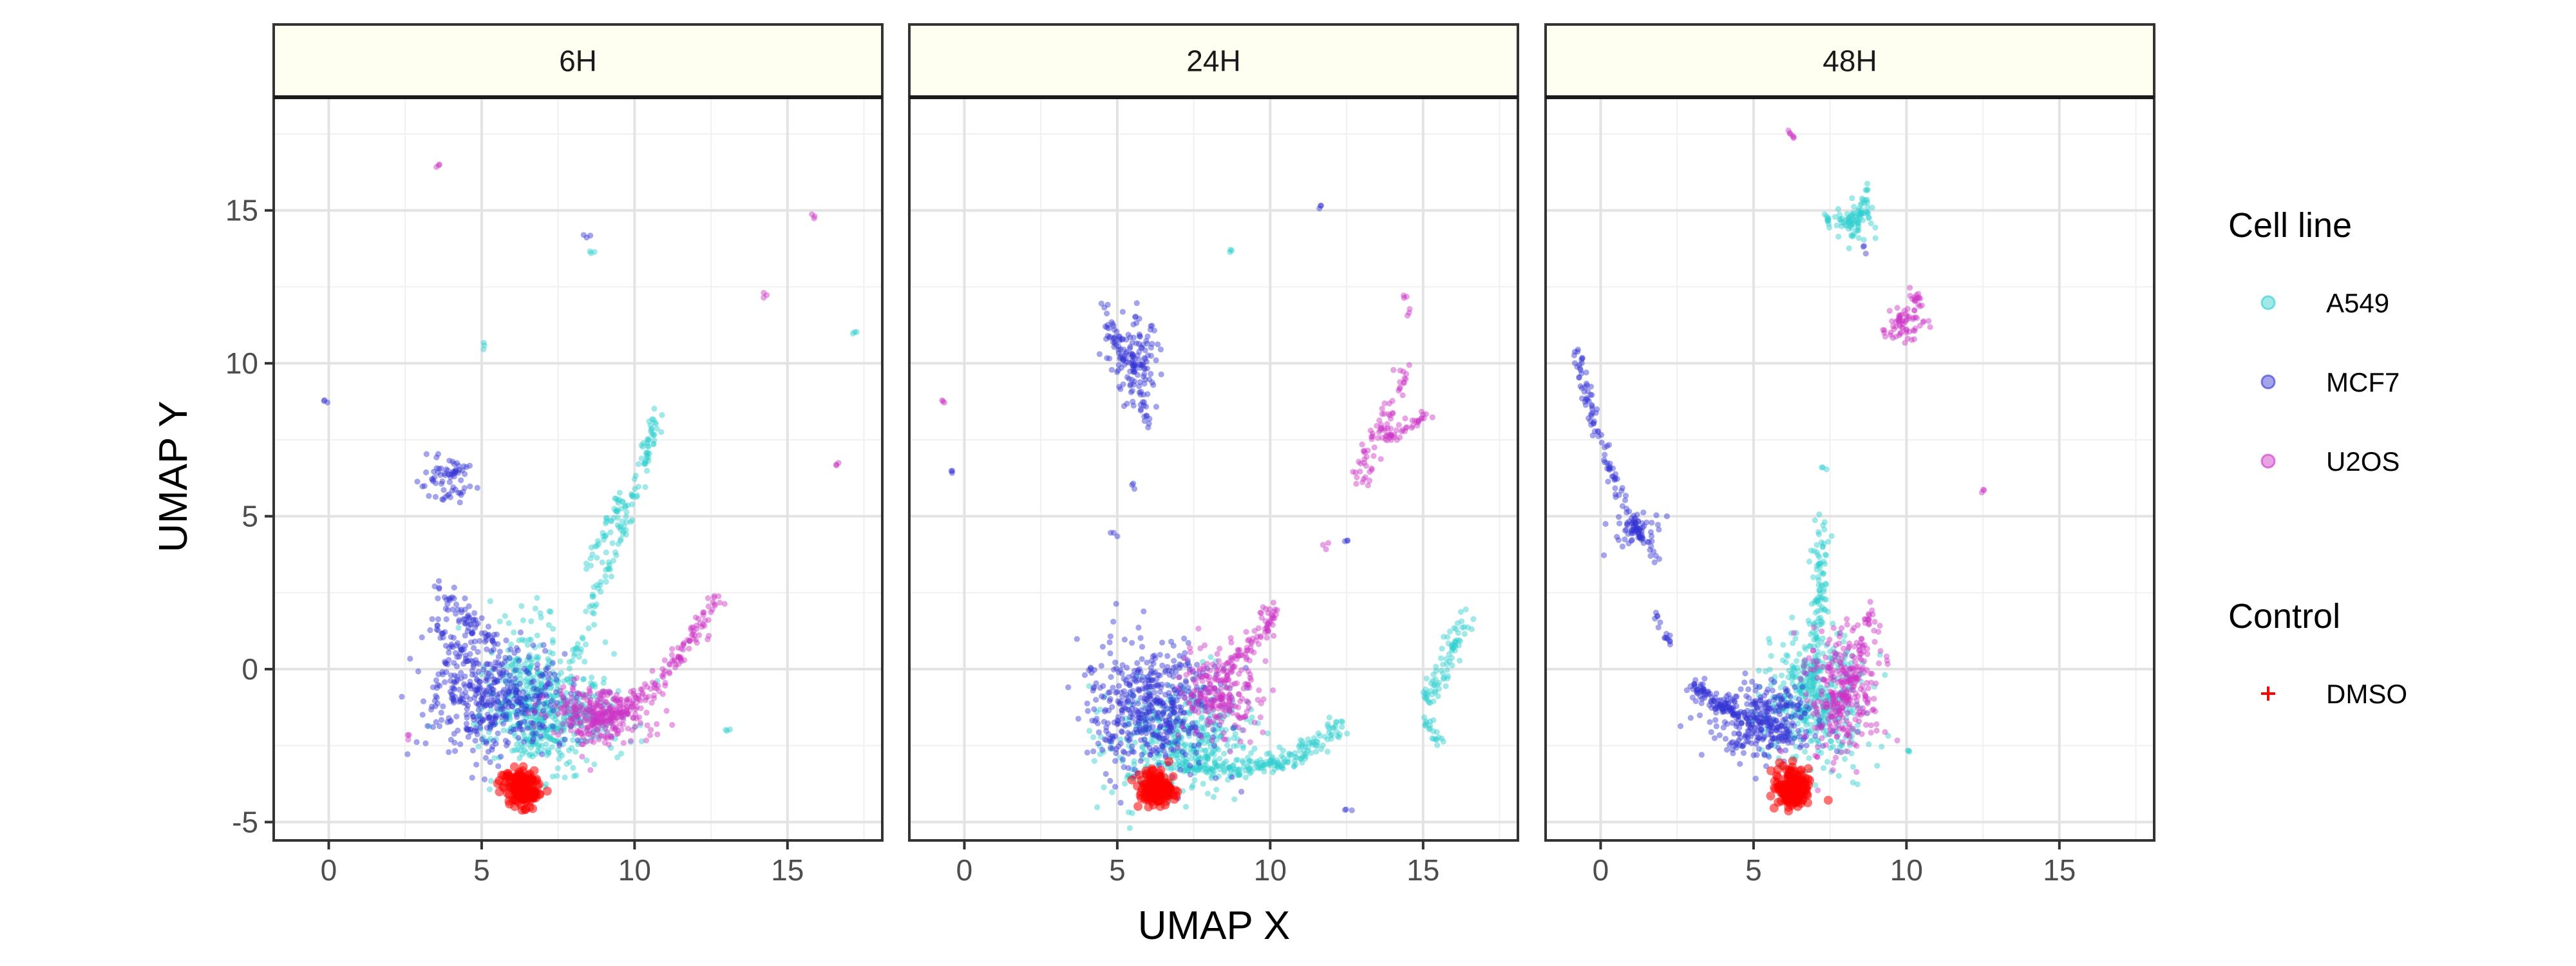  What do you see at coordinates (241, 363) in the screenshot?
I see `y-tick-label: 10` at bounding box center [241, 363].